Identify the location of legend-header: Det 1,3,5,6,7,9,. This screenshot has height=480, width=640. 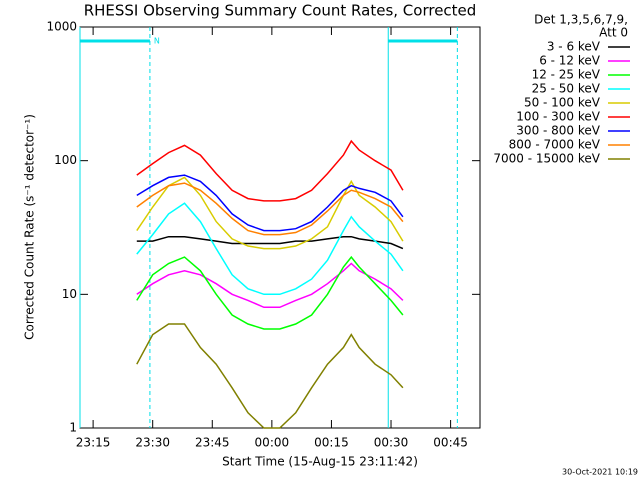
(581, 20).